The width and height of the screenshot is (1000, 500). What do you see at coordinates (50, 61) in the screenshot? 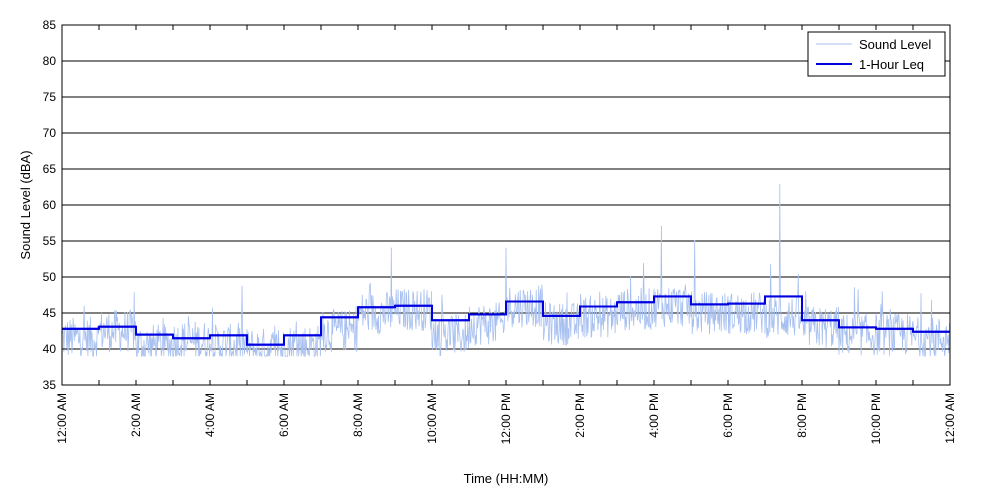
I see `y-tick-label: 80` at bounding box center [50, 61].